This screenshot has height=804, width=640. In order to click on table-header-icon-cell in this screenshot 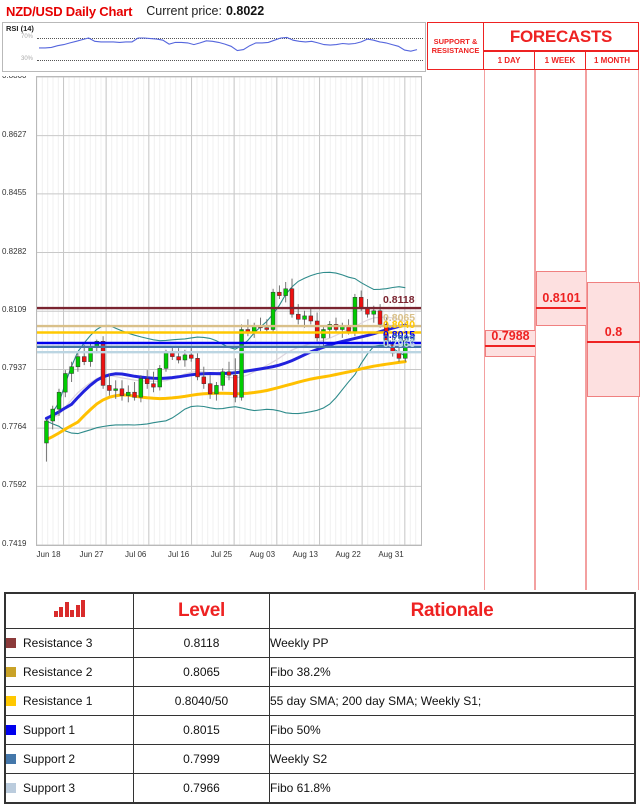, I will do `click(69, 611)`.